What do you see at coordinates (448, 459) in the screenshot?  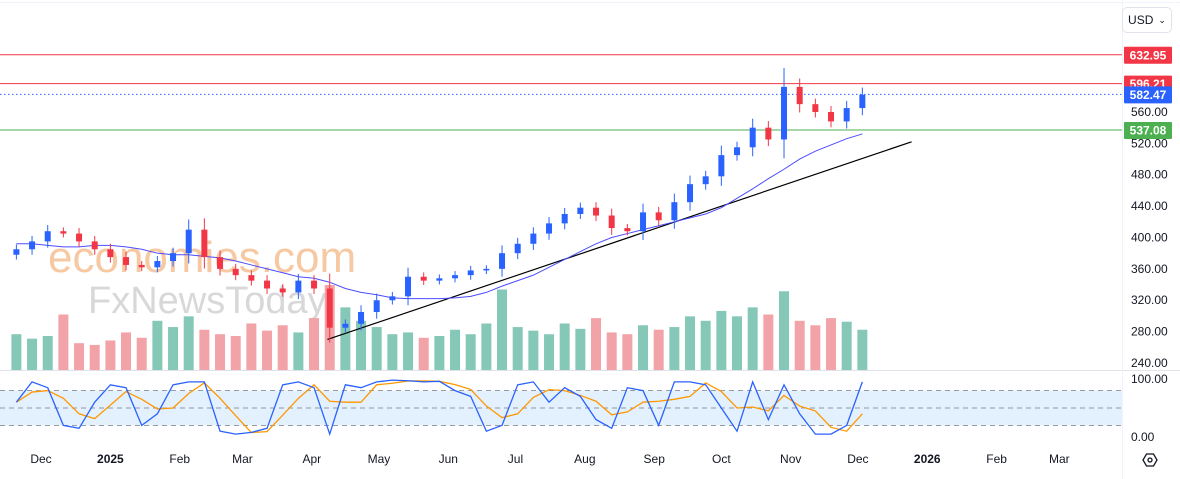 I see `time-tick-label: Jun` at bounding box center [448, 459].